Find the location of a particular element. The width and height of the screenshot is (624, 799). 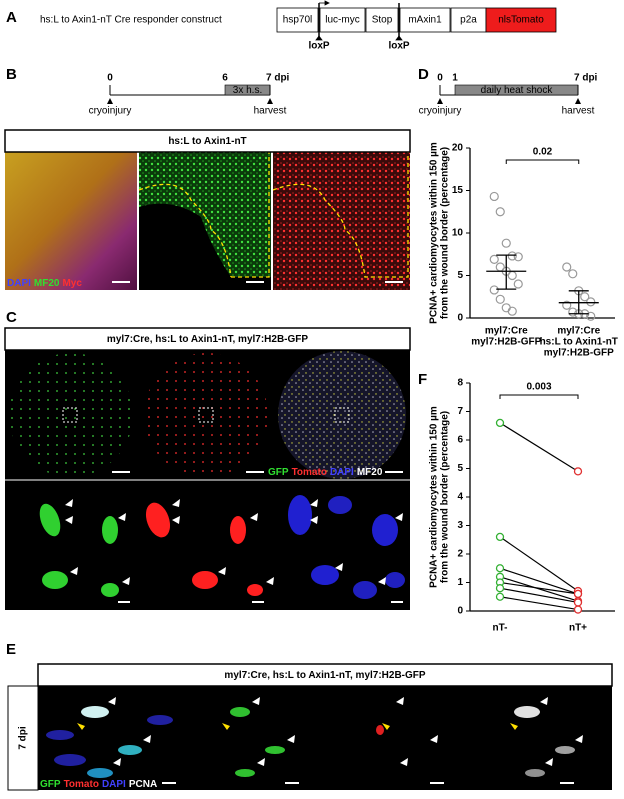

construct-part: p2a is located at coordinates (468, 20).